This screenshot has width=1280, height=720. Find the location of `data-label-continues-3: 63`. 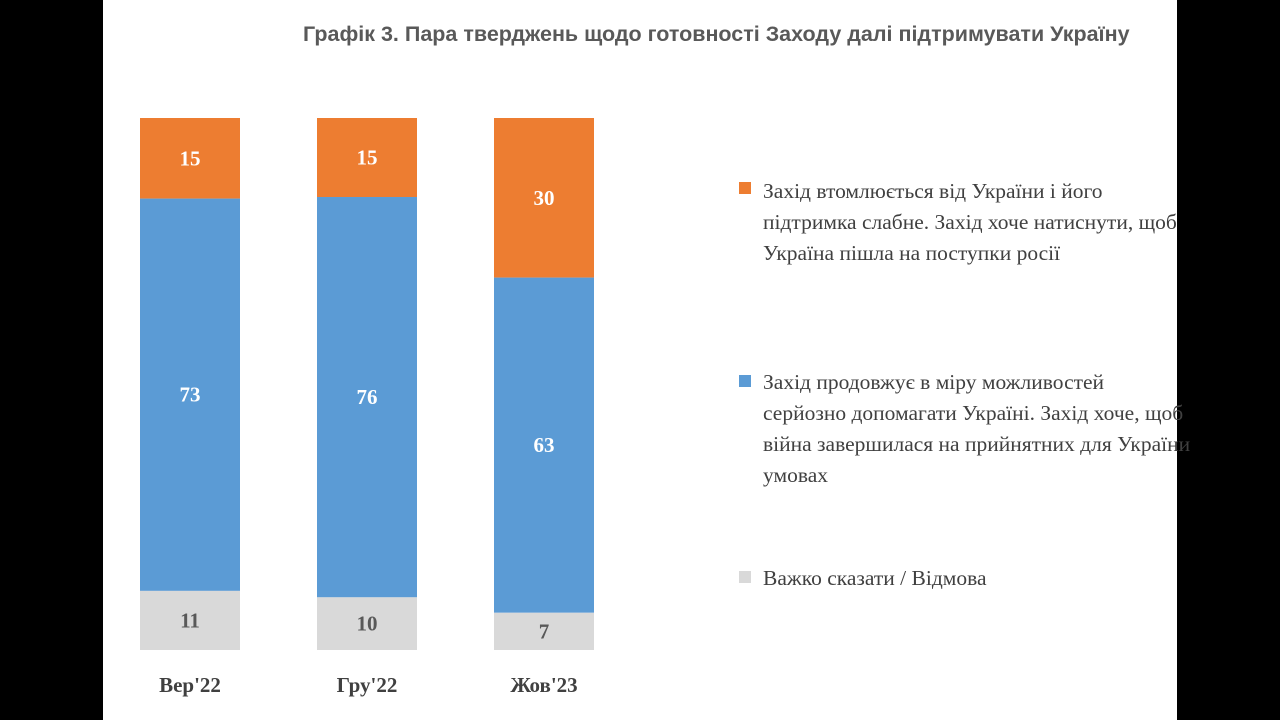

data-label-continues-3: 63 is located at coordinates (544, 445).